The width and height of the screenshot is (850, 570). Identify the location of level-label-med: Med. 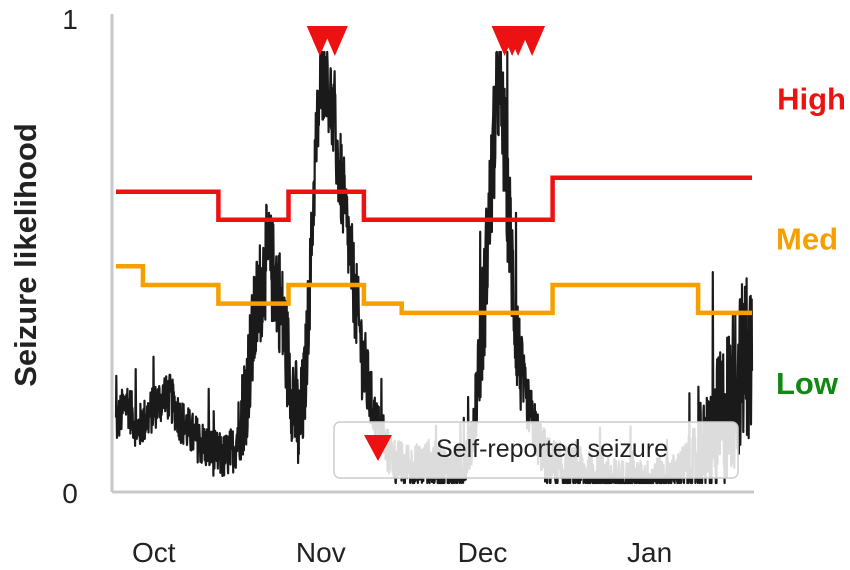
(807, 238).